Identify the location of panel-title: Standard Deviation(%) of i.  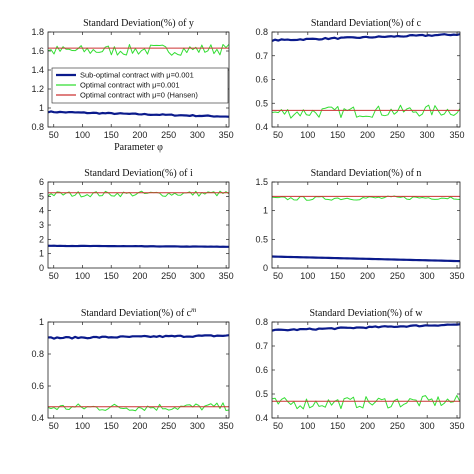
(138, 173).